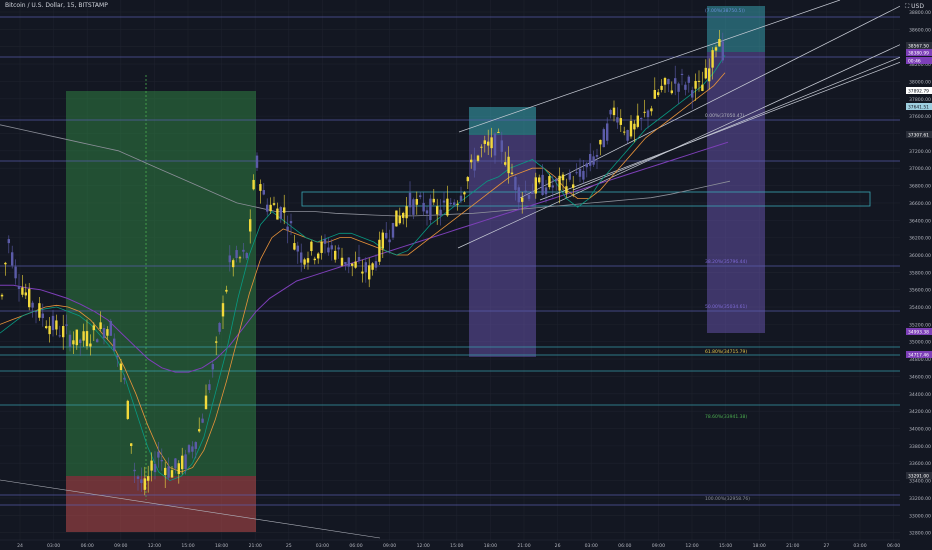  What do you see at coordinates (920, 291) in the screenshot?
I see `price-tick-label: 35600.00` at bounding box center [920, 291].